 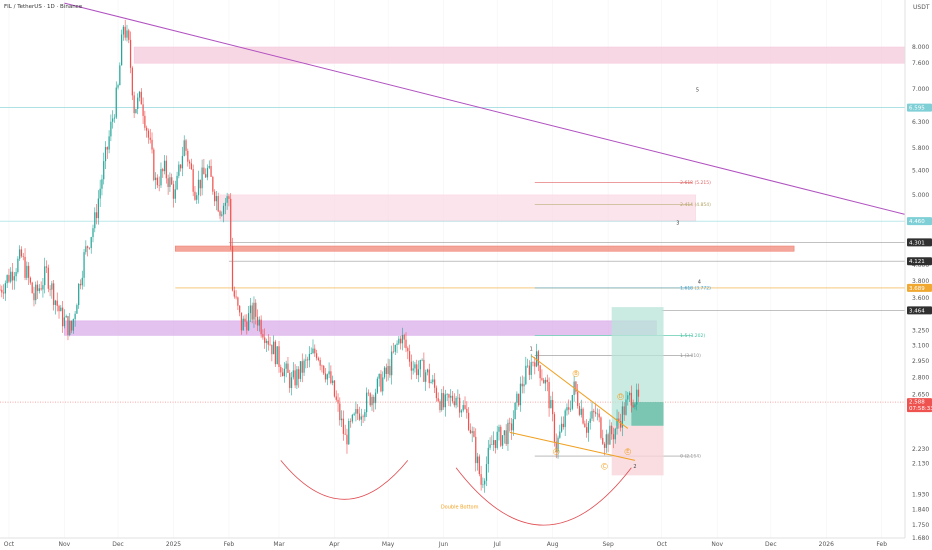 What do you see at coordinates (771, 544) in the screenshot?
I see `x-tick-label: Dec` at bounding box center [771, 544].